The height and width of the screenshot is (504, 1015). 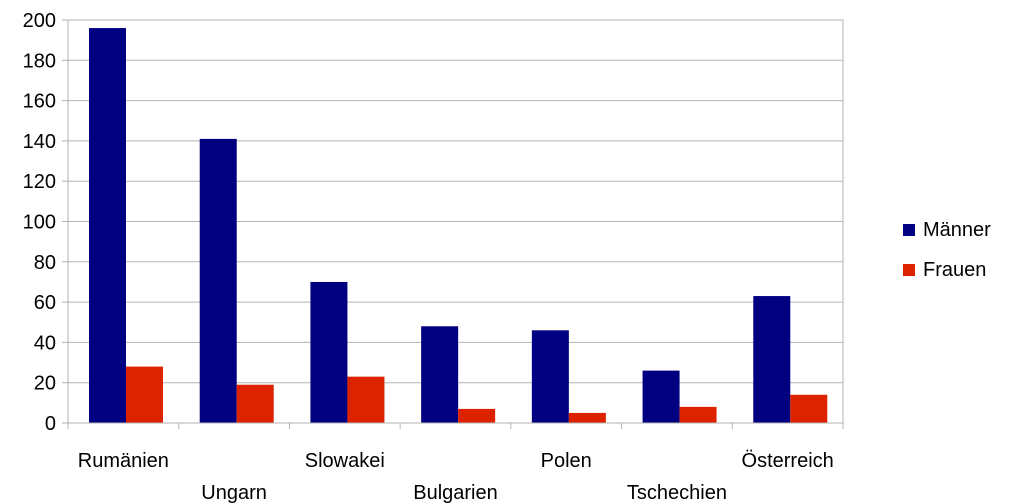 I want to click on x-tick-label: Rumänien, so click(x=123, y=461).